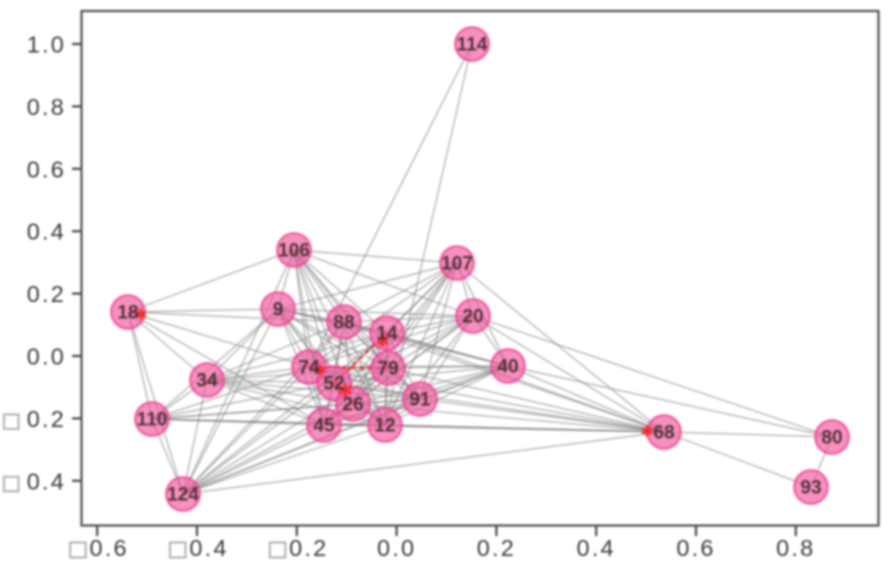 This screenshot has width=891, height=572. What do you see at coordinates (294, 251) in the screenshot?
I see `svg-text: 106` at bounding box center [294, 251].